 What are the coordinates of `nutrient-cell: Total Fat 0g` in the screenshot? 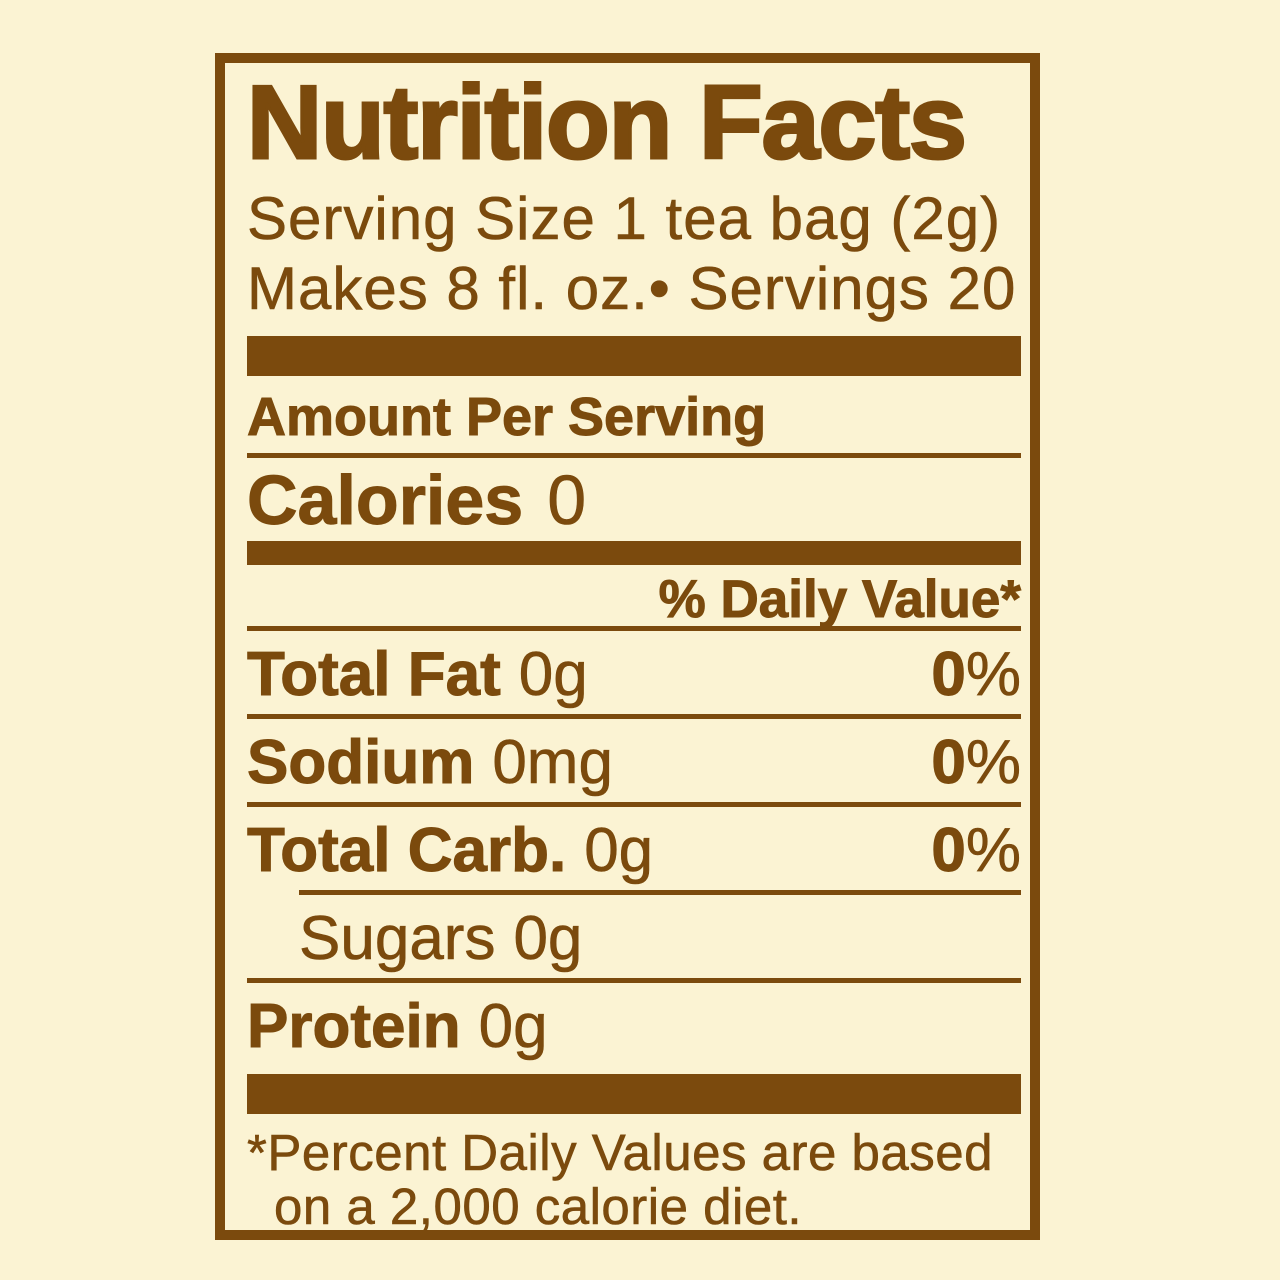 It's located at (418, 674).